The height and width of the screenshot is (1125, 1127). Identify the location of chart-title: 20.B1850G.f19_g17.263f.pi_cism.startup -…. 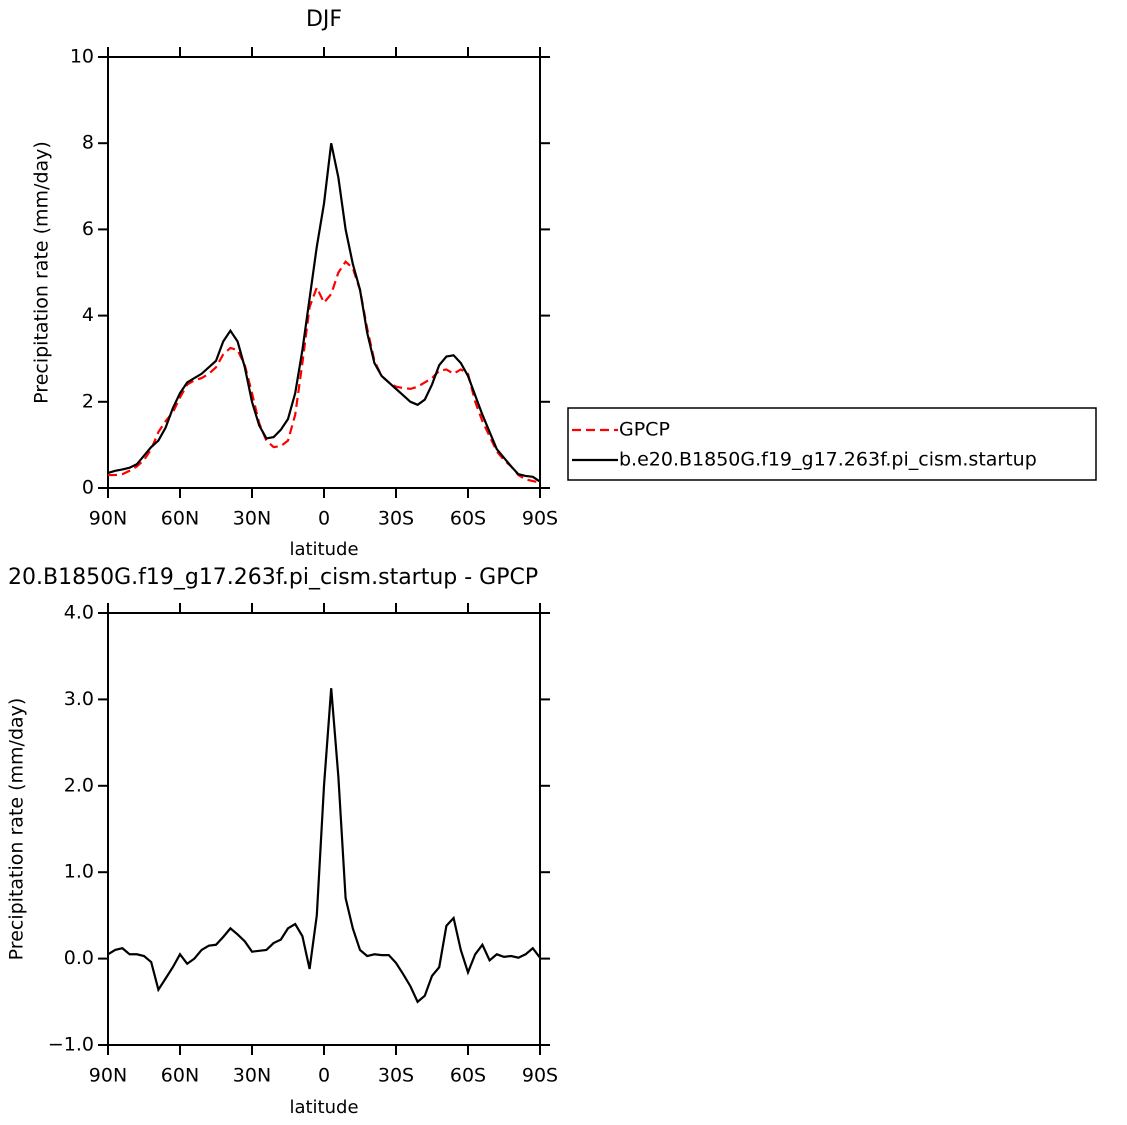
(273, 577).